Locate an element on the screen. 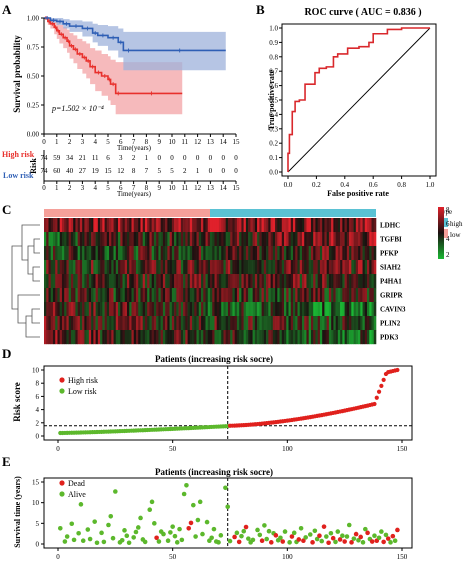 Image resolution: width=474 pixels, height=561 pixels. risk-cell: 15 is located at coordinates (109, 171).